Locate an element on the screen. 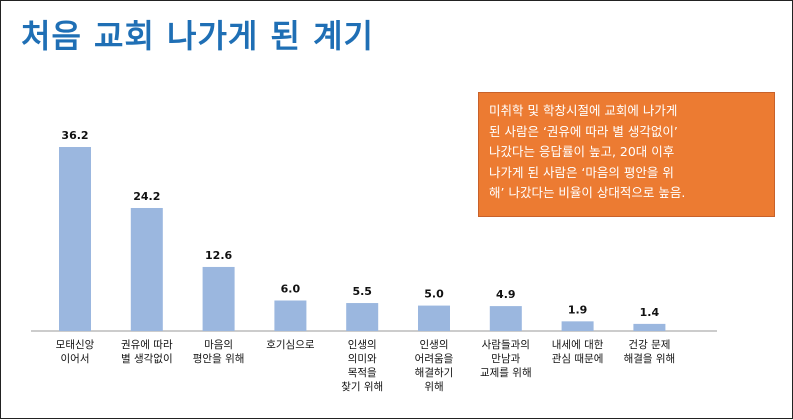  data-label: 5.0 is located at coordinates (434, 294).